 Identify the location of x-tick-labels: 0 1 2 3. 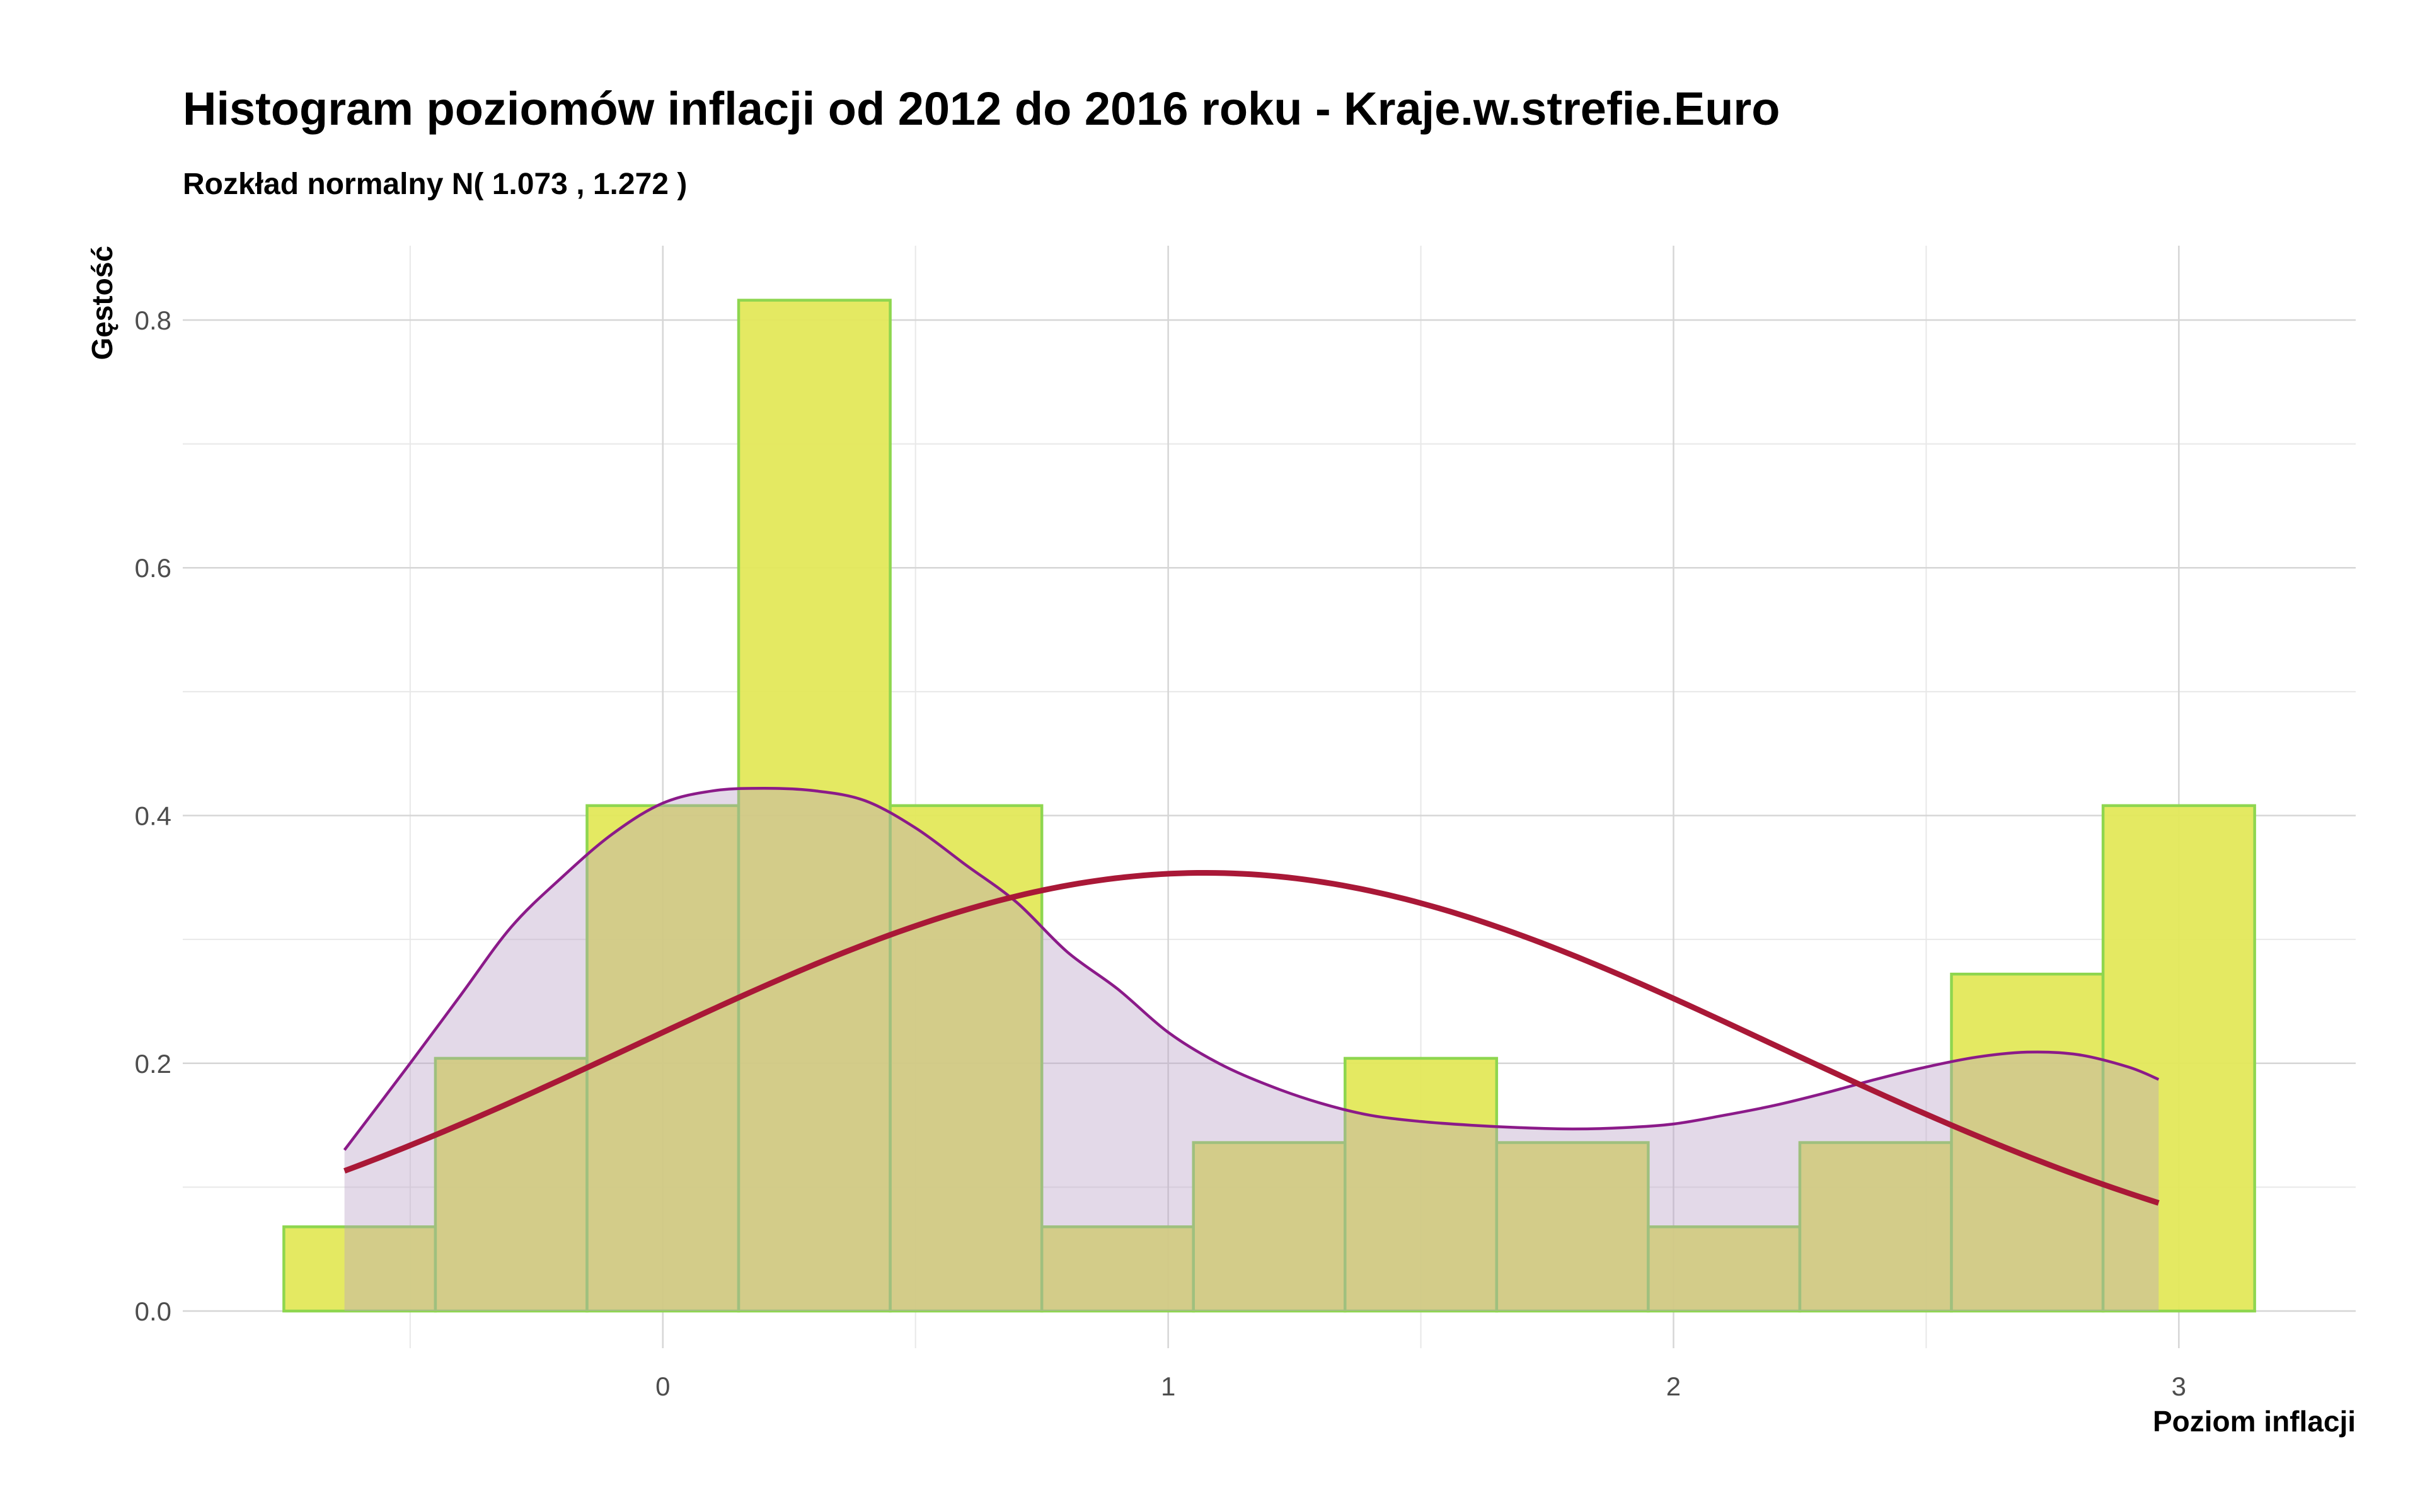
(1420, 1386).